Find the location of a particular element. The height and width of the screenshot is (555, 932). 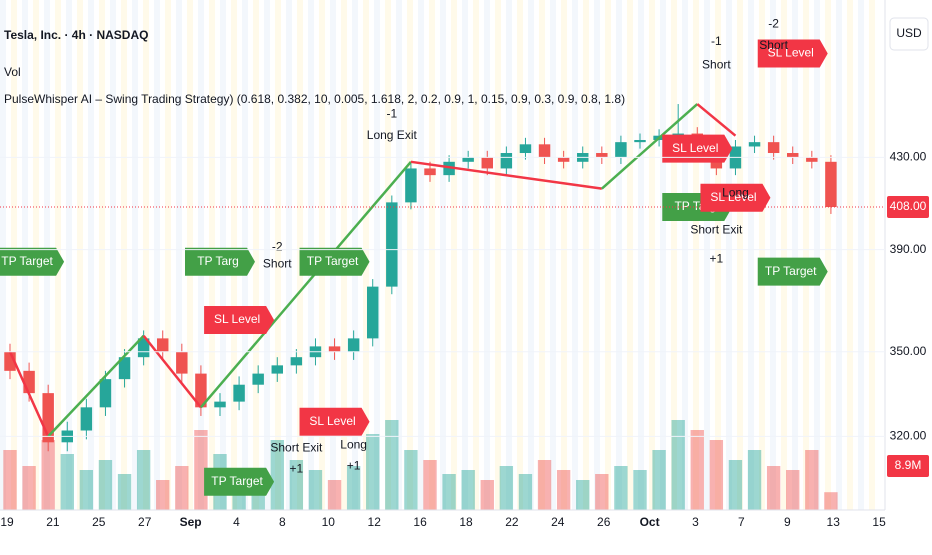

x-tick-label: 15 is located at coordinates (879, 522).